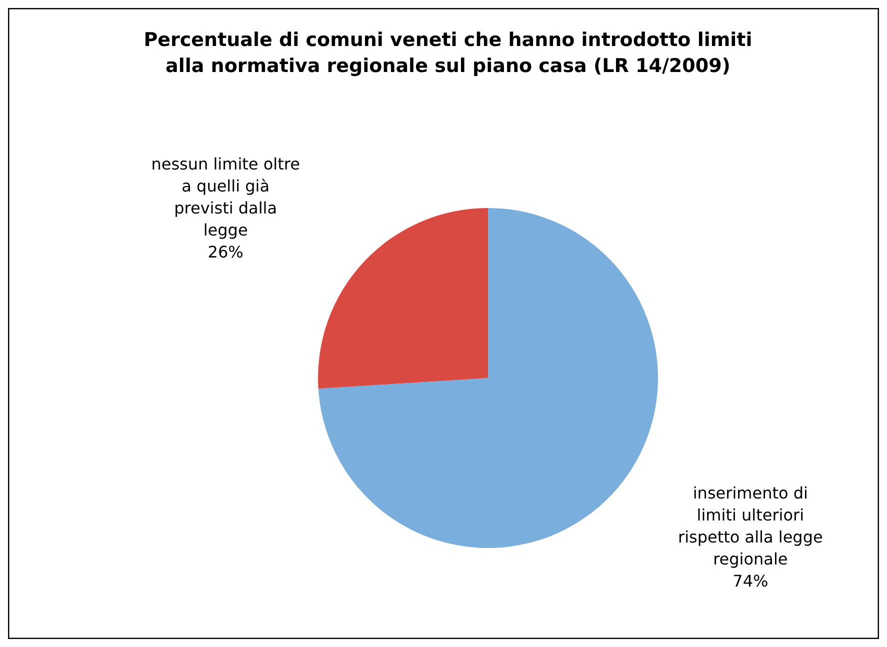  I want to click on slice-label: nessun limite oltre a quelli già previsti dalla legge, so click(225, 197).